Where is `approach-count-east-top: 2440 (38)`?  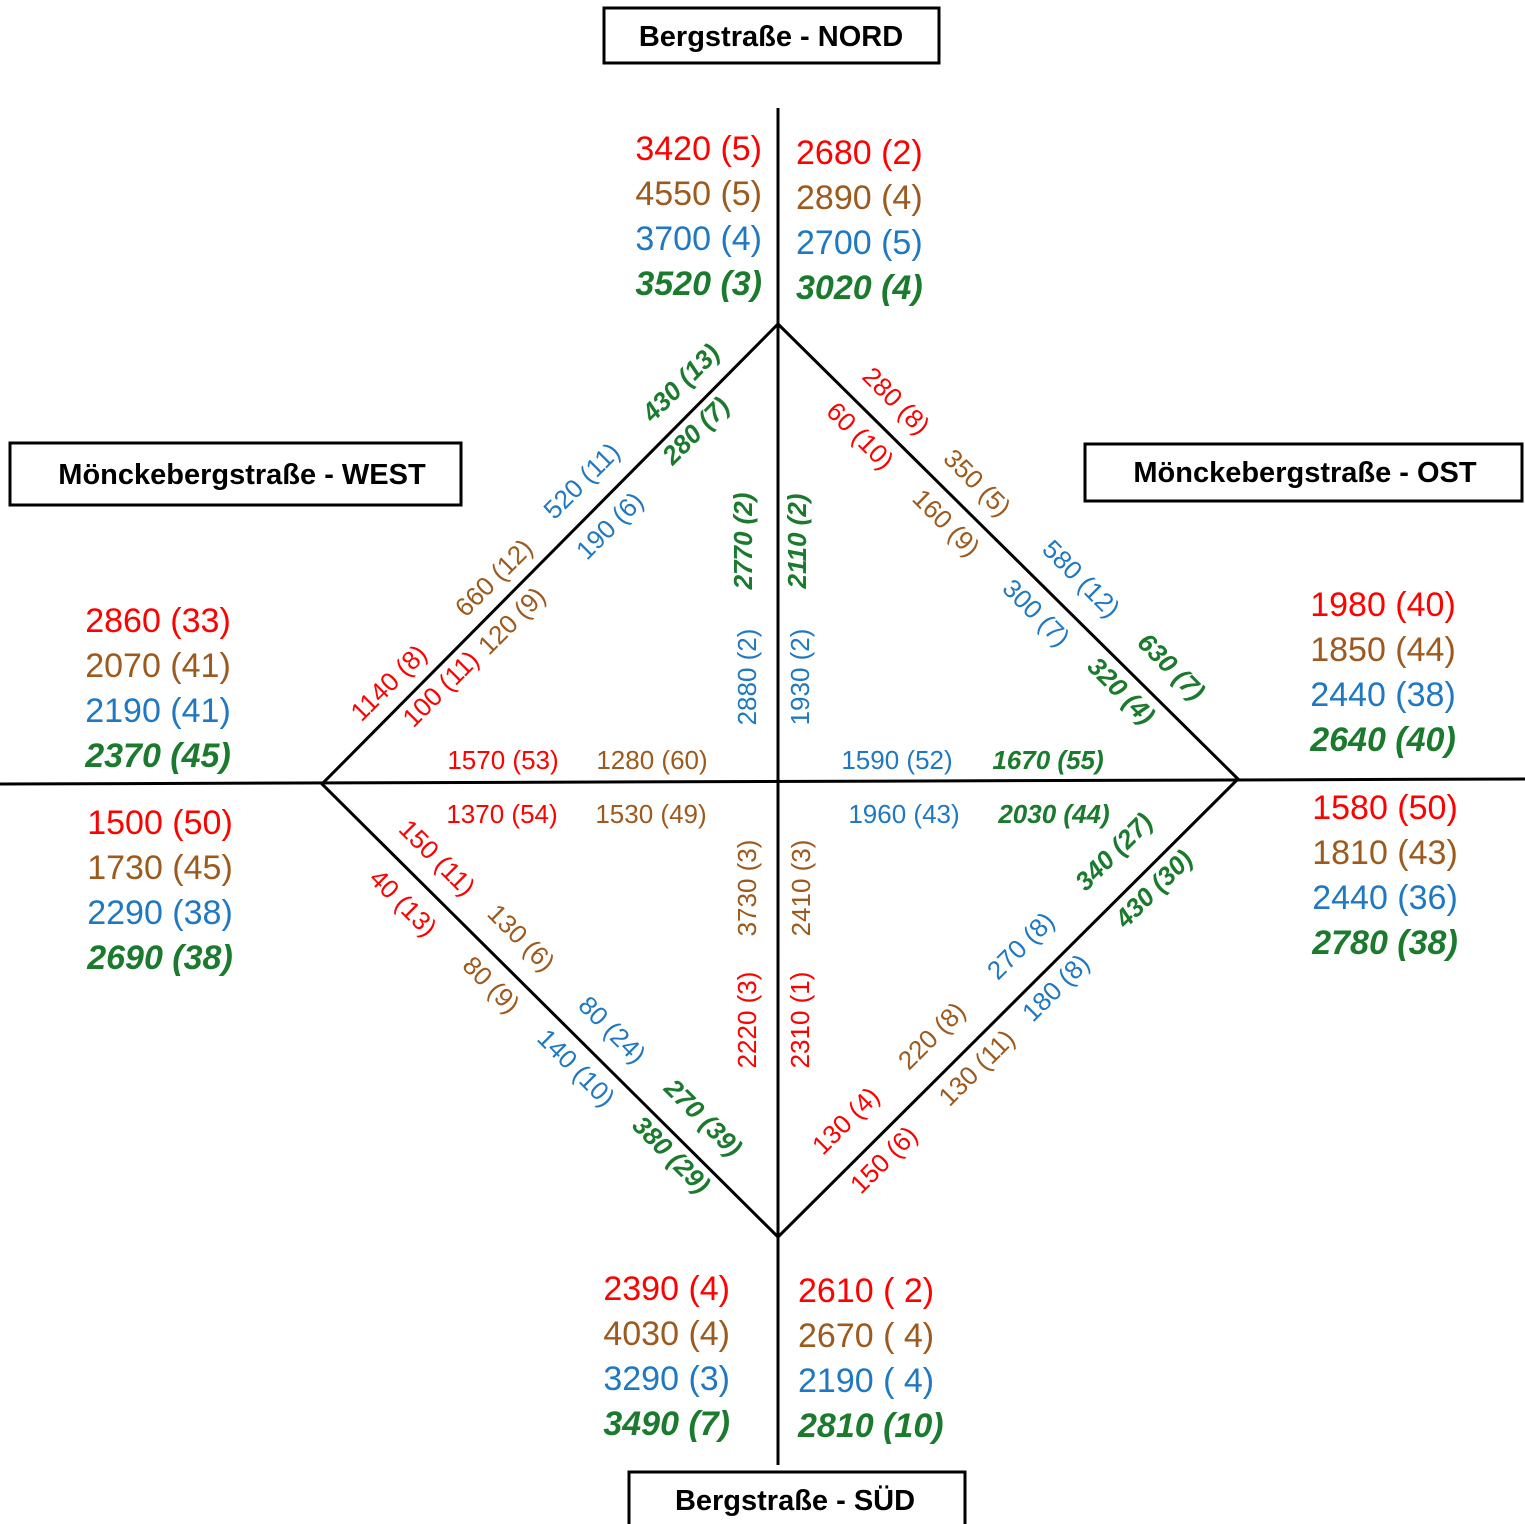
approach-count-east-top: 2440 (38) is located at coordinates (1383, 695).